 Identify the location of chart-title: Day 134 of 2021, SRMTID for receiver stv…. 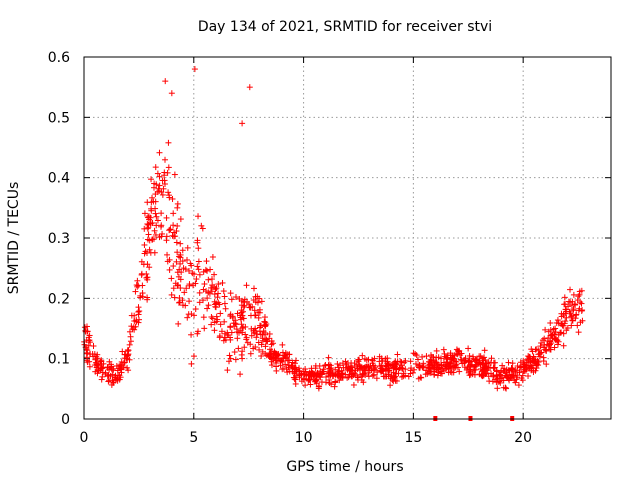
(345, 27).